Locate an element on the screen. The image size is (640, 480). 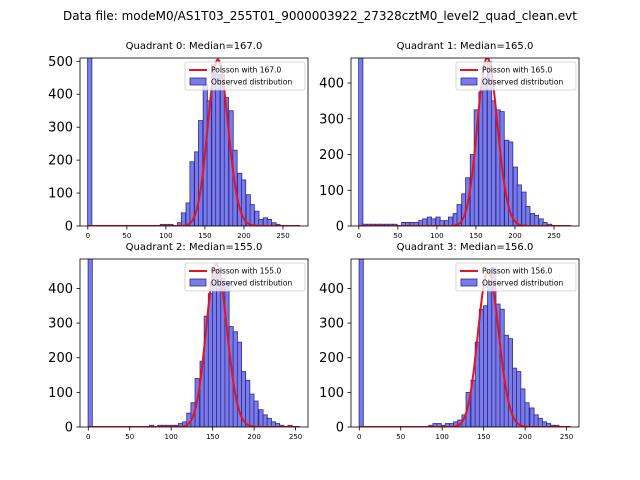
legend-label-poisson: Poisson with 155.0 is located at coordinates (246, 271).